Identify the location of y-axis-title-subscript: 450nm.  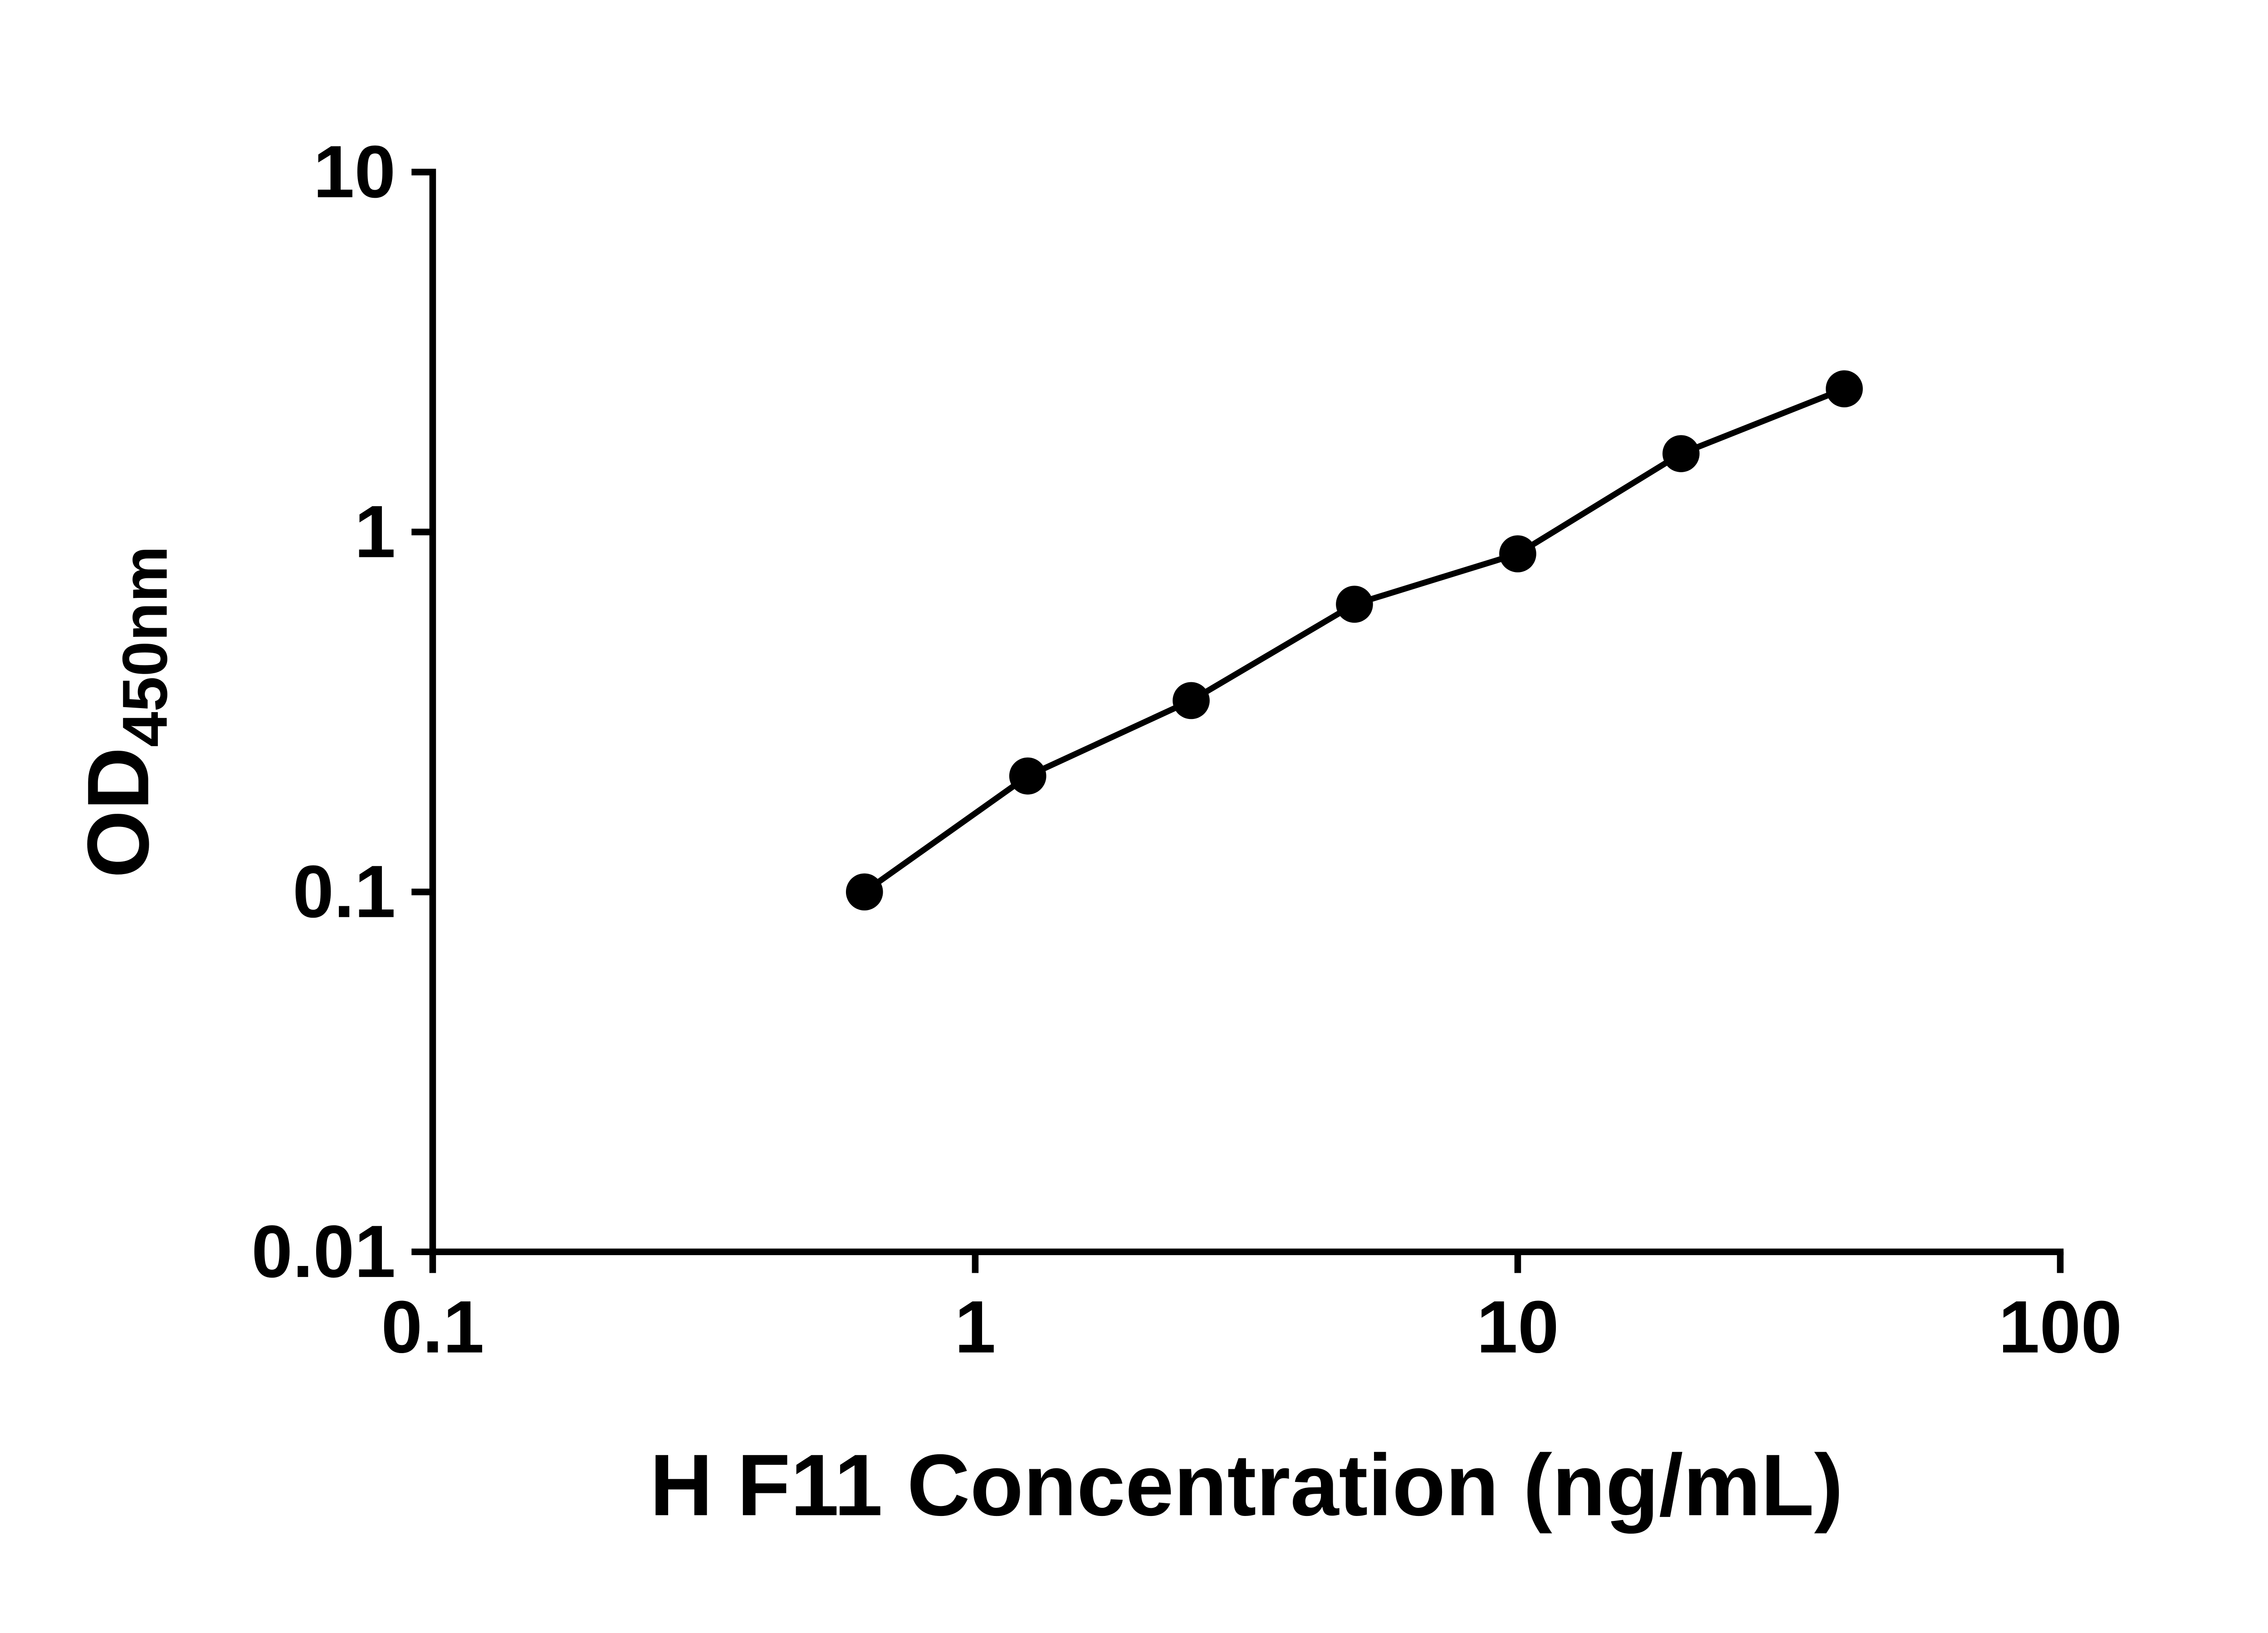
(145, 646).